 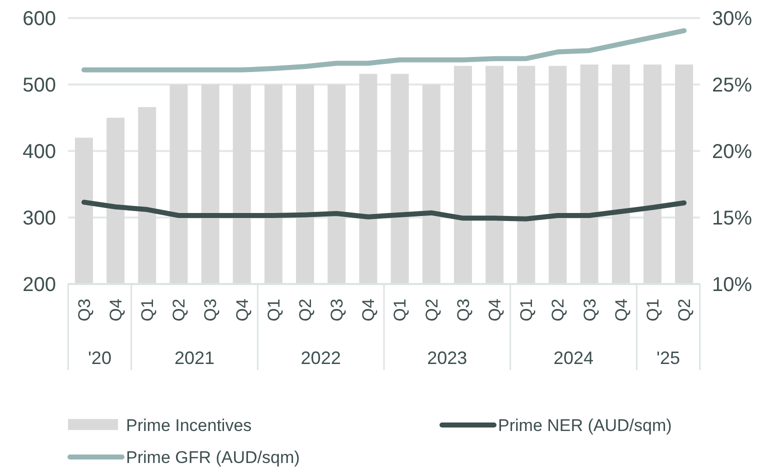 I want to click on legend-label: Prime NER (AUD/sqm), so click(x=585, y=425).